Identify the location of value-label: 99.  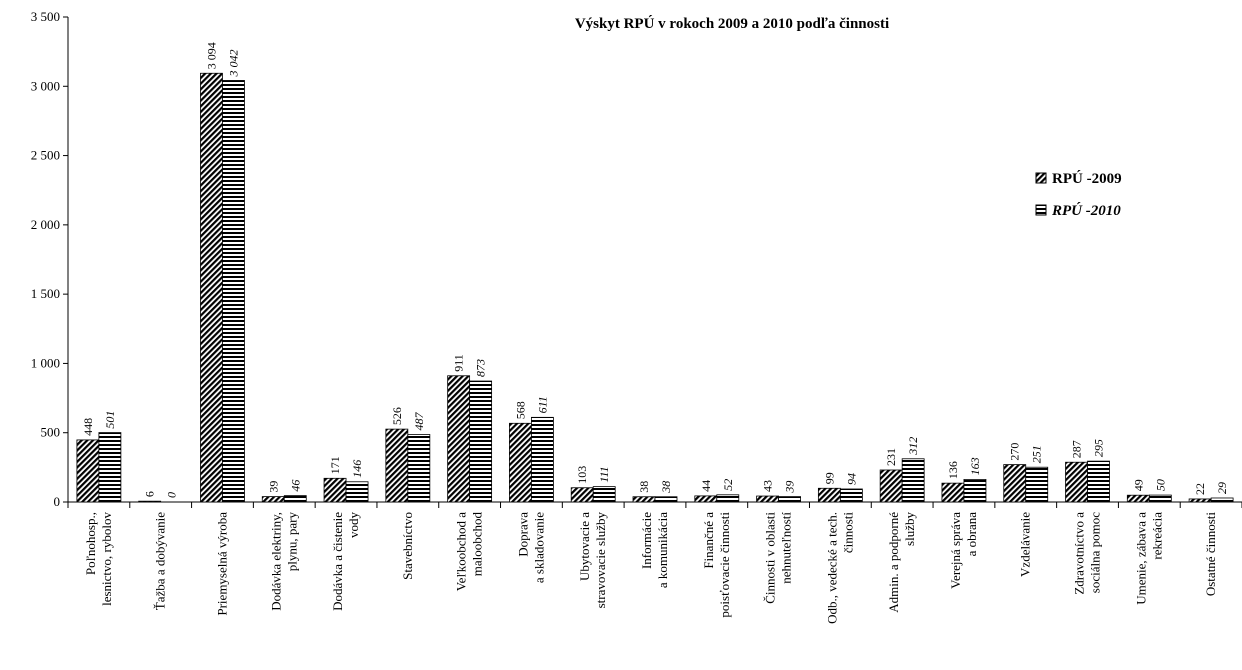
(829, 478).